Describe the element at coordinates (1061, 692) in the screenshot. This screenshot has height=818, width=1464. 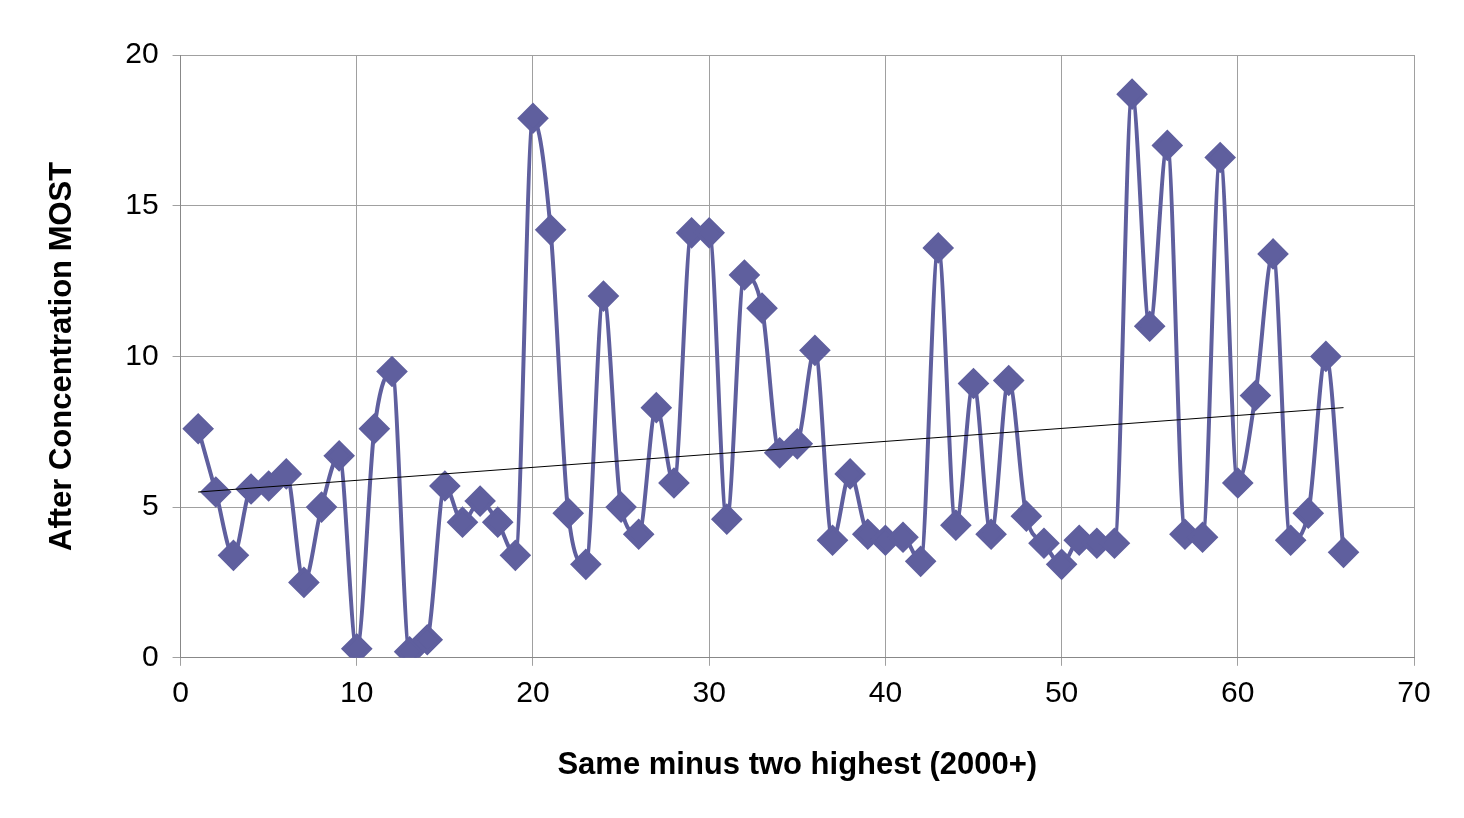
I see `x-tick-label: 50` at that location.